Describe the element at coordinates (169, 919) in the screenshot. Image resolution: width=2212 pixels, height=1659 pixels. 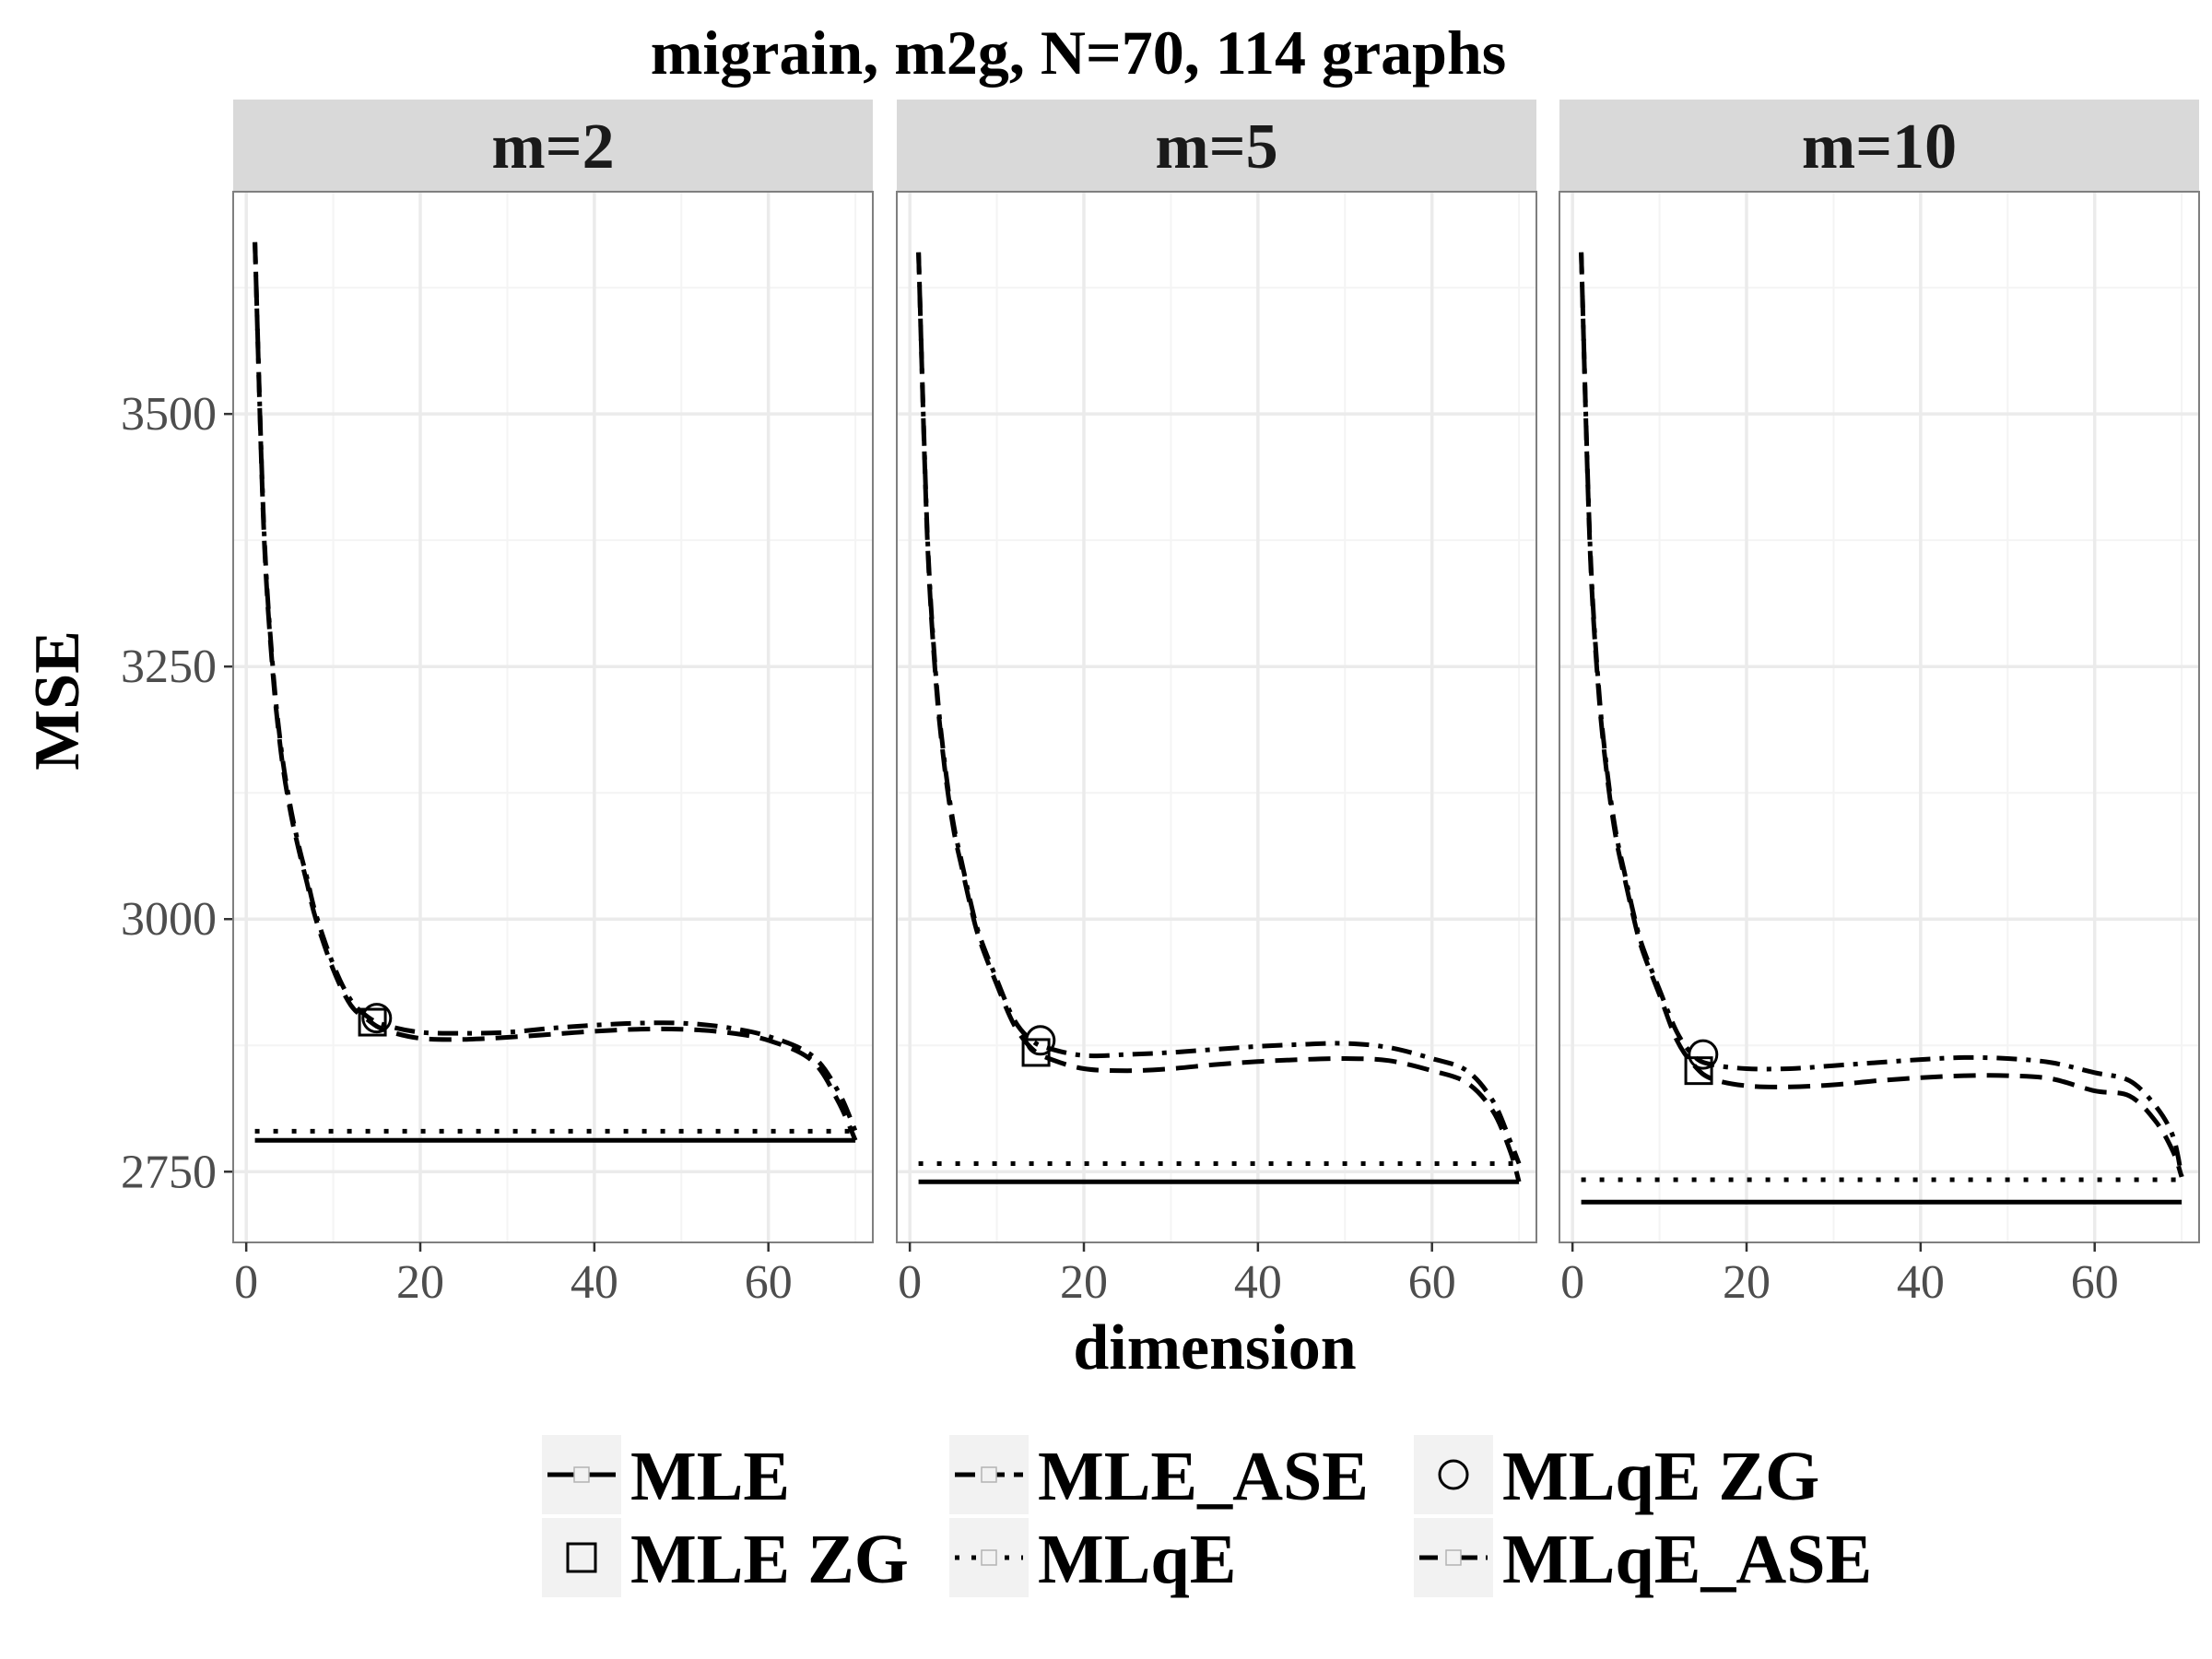
I see `y-tick-label: 3000` at that location.